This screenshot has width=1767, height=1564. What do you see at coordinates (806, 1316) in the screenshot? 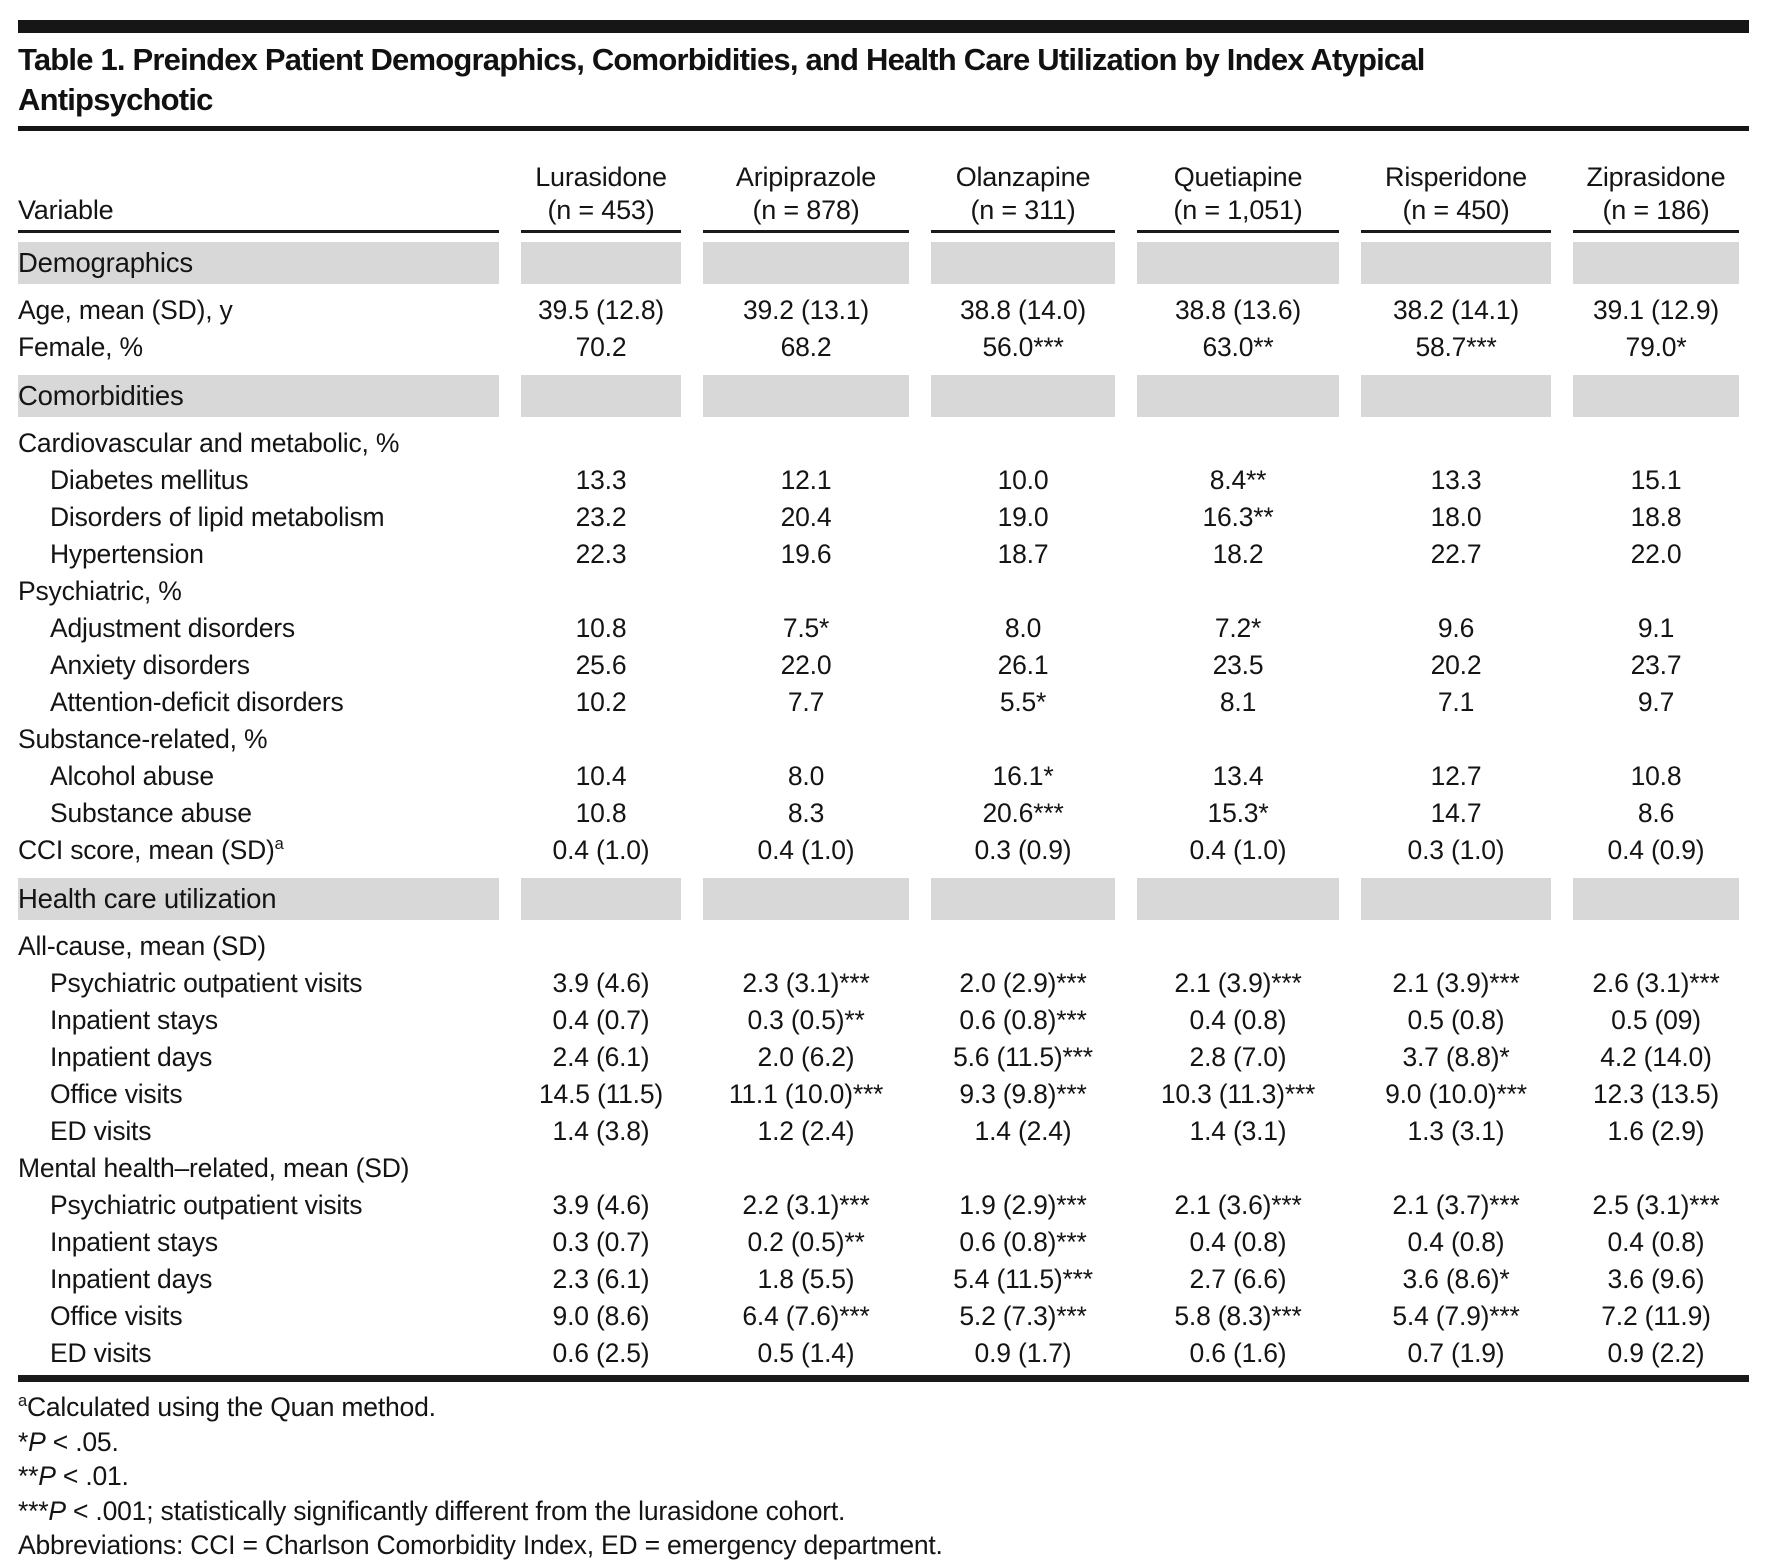
I see `value-cell: 6.4 (7.6)***` at bounding box center [806, 1316].